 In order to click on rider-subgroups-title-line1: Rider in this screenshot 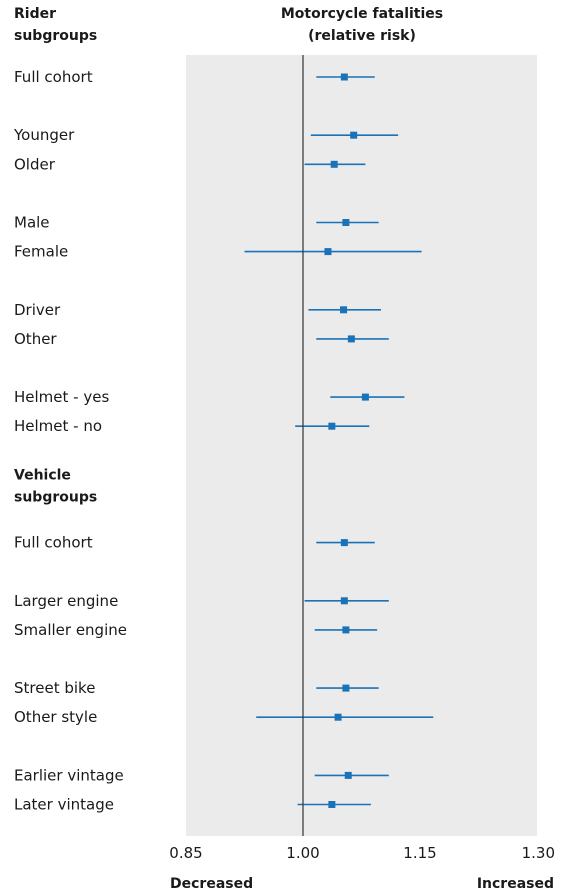, I will do `click(35, 14)`.